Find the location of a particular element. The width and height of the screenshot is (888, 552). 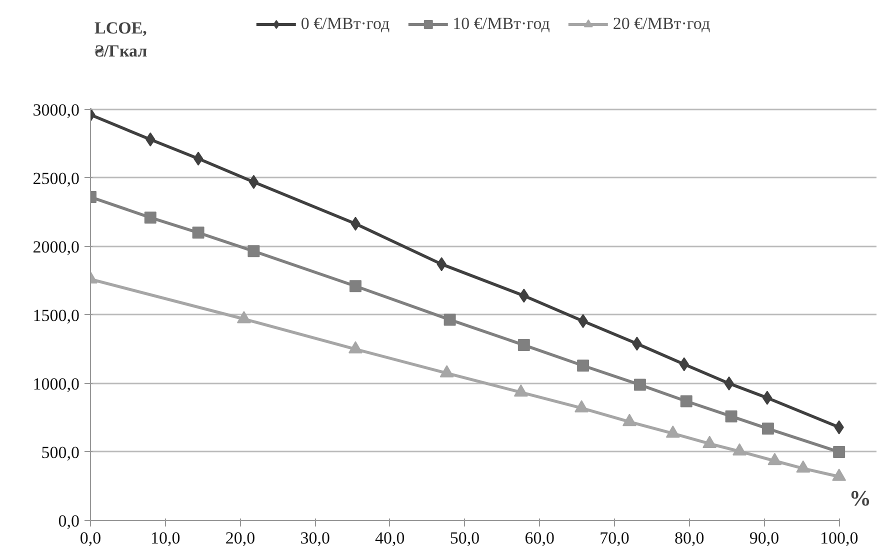

x-axis-title: % is located at coordinates (860, 498).